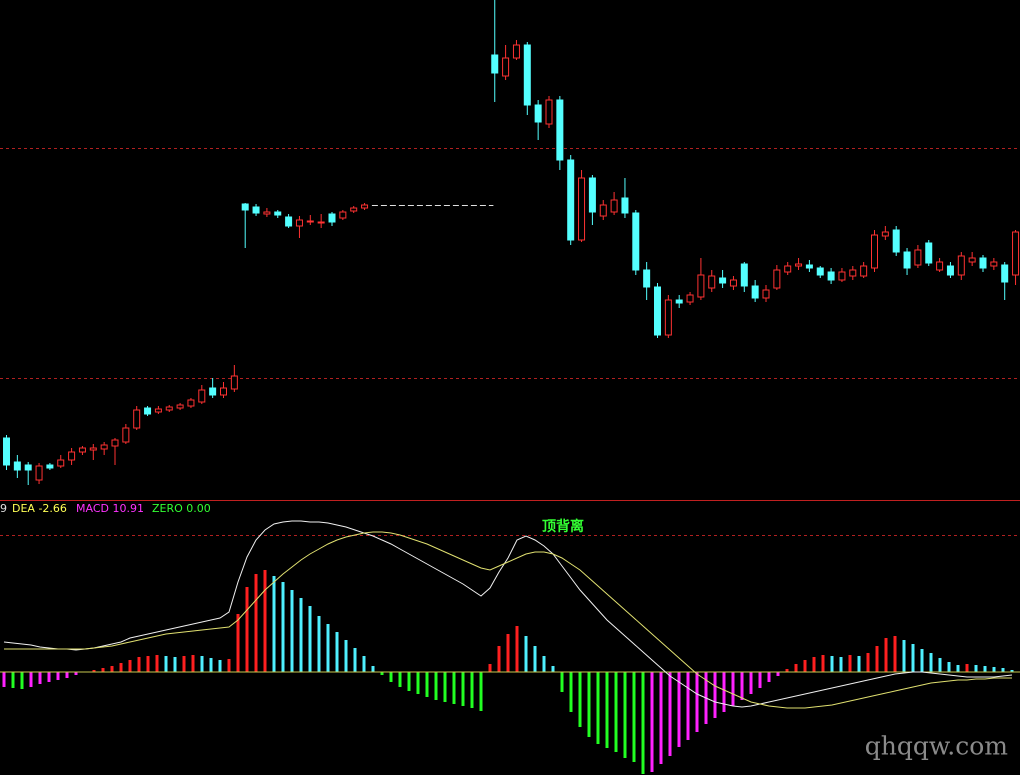 The height and width of the screenshot is (775, 1020). I want to click on annotation: 顶背离, so click(563, 526).